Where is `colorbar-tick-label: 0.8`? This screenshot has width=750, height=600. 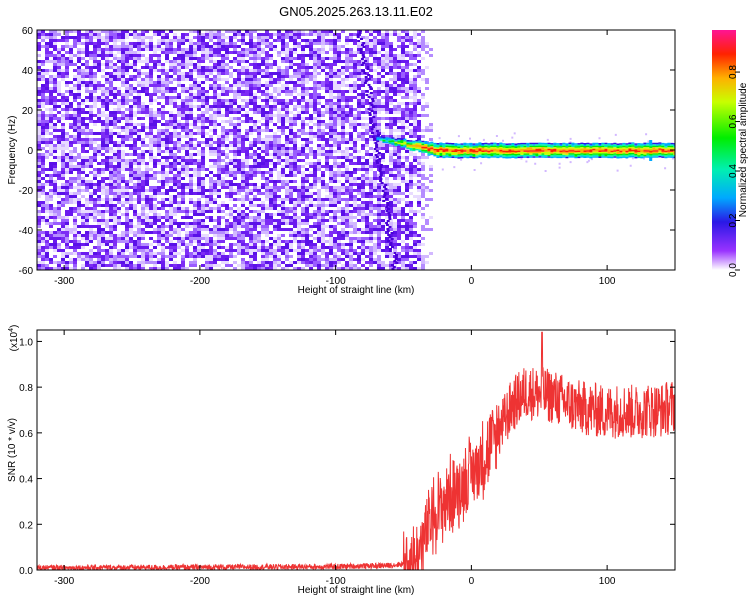 colorbar-tick-label: 0.8 is located at coordinates (733, 72).